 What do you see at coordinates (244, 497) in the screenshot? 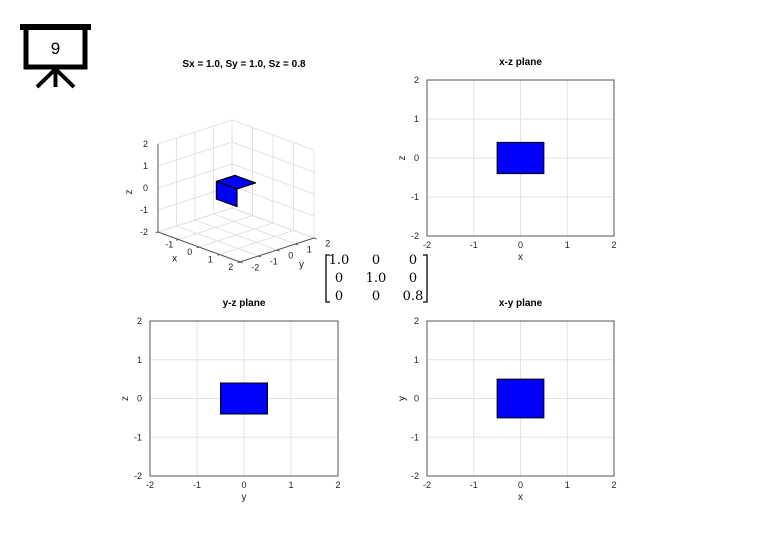
I see `x-axis-label: y` at bounding box center [244, 497].